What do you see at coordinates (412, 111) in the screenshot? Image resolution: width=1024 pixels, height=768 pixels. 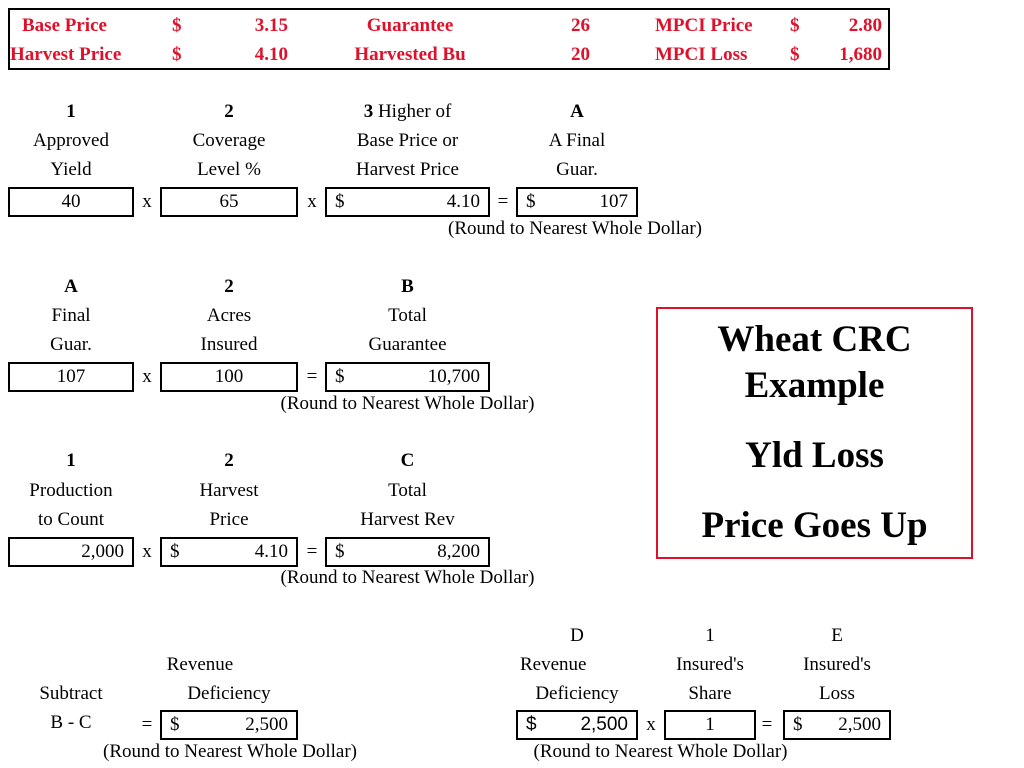 I see `step1-col3-number-suffix: Higher of` at bounding box center [412, 111].